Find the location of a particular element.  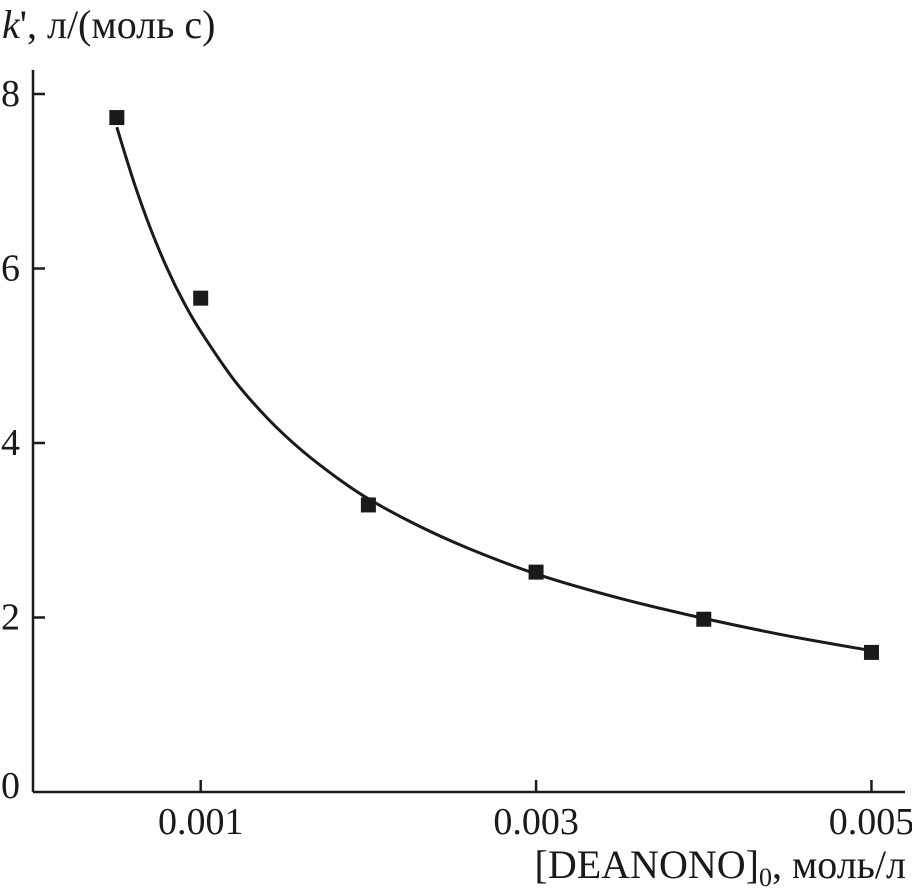

y-axis-title-prime: ' is located at coordinates (23, 24).